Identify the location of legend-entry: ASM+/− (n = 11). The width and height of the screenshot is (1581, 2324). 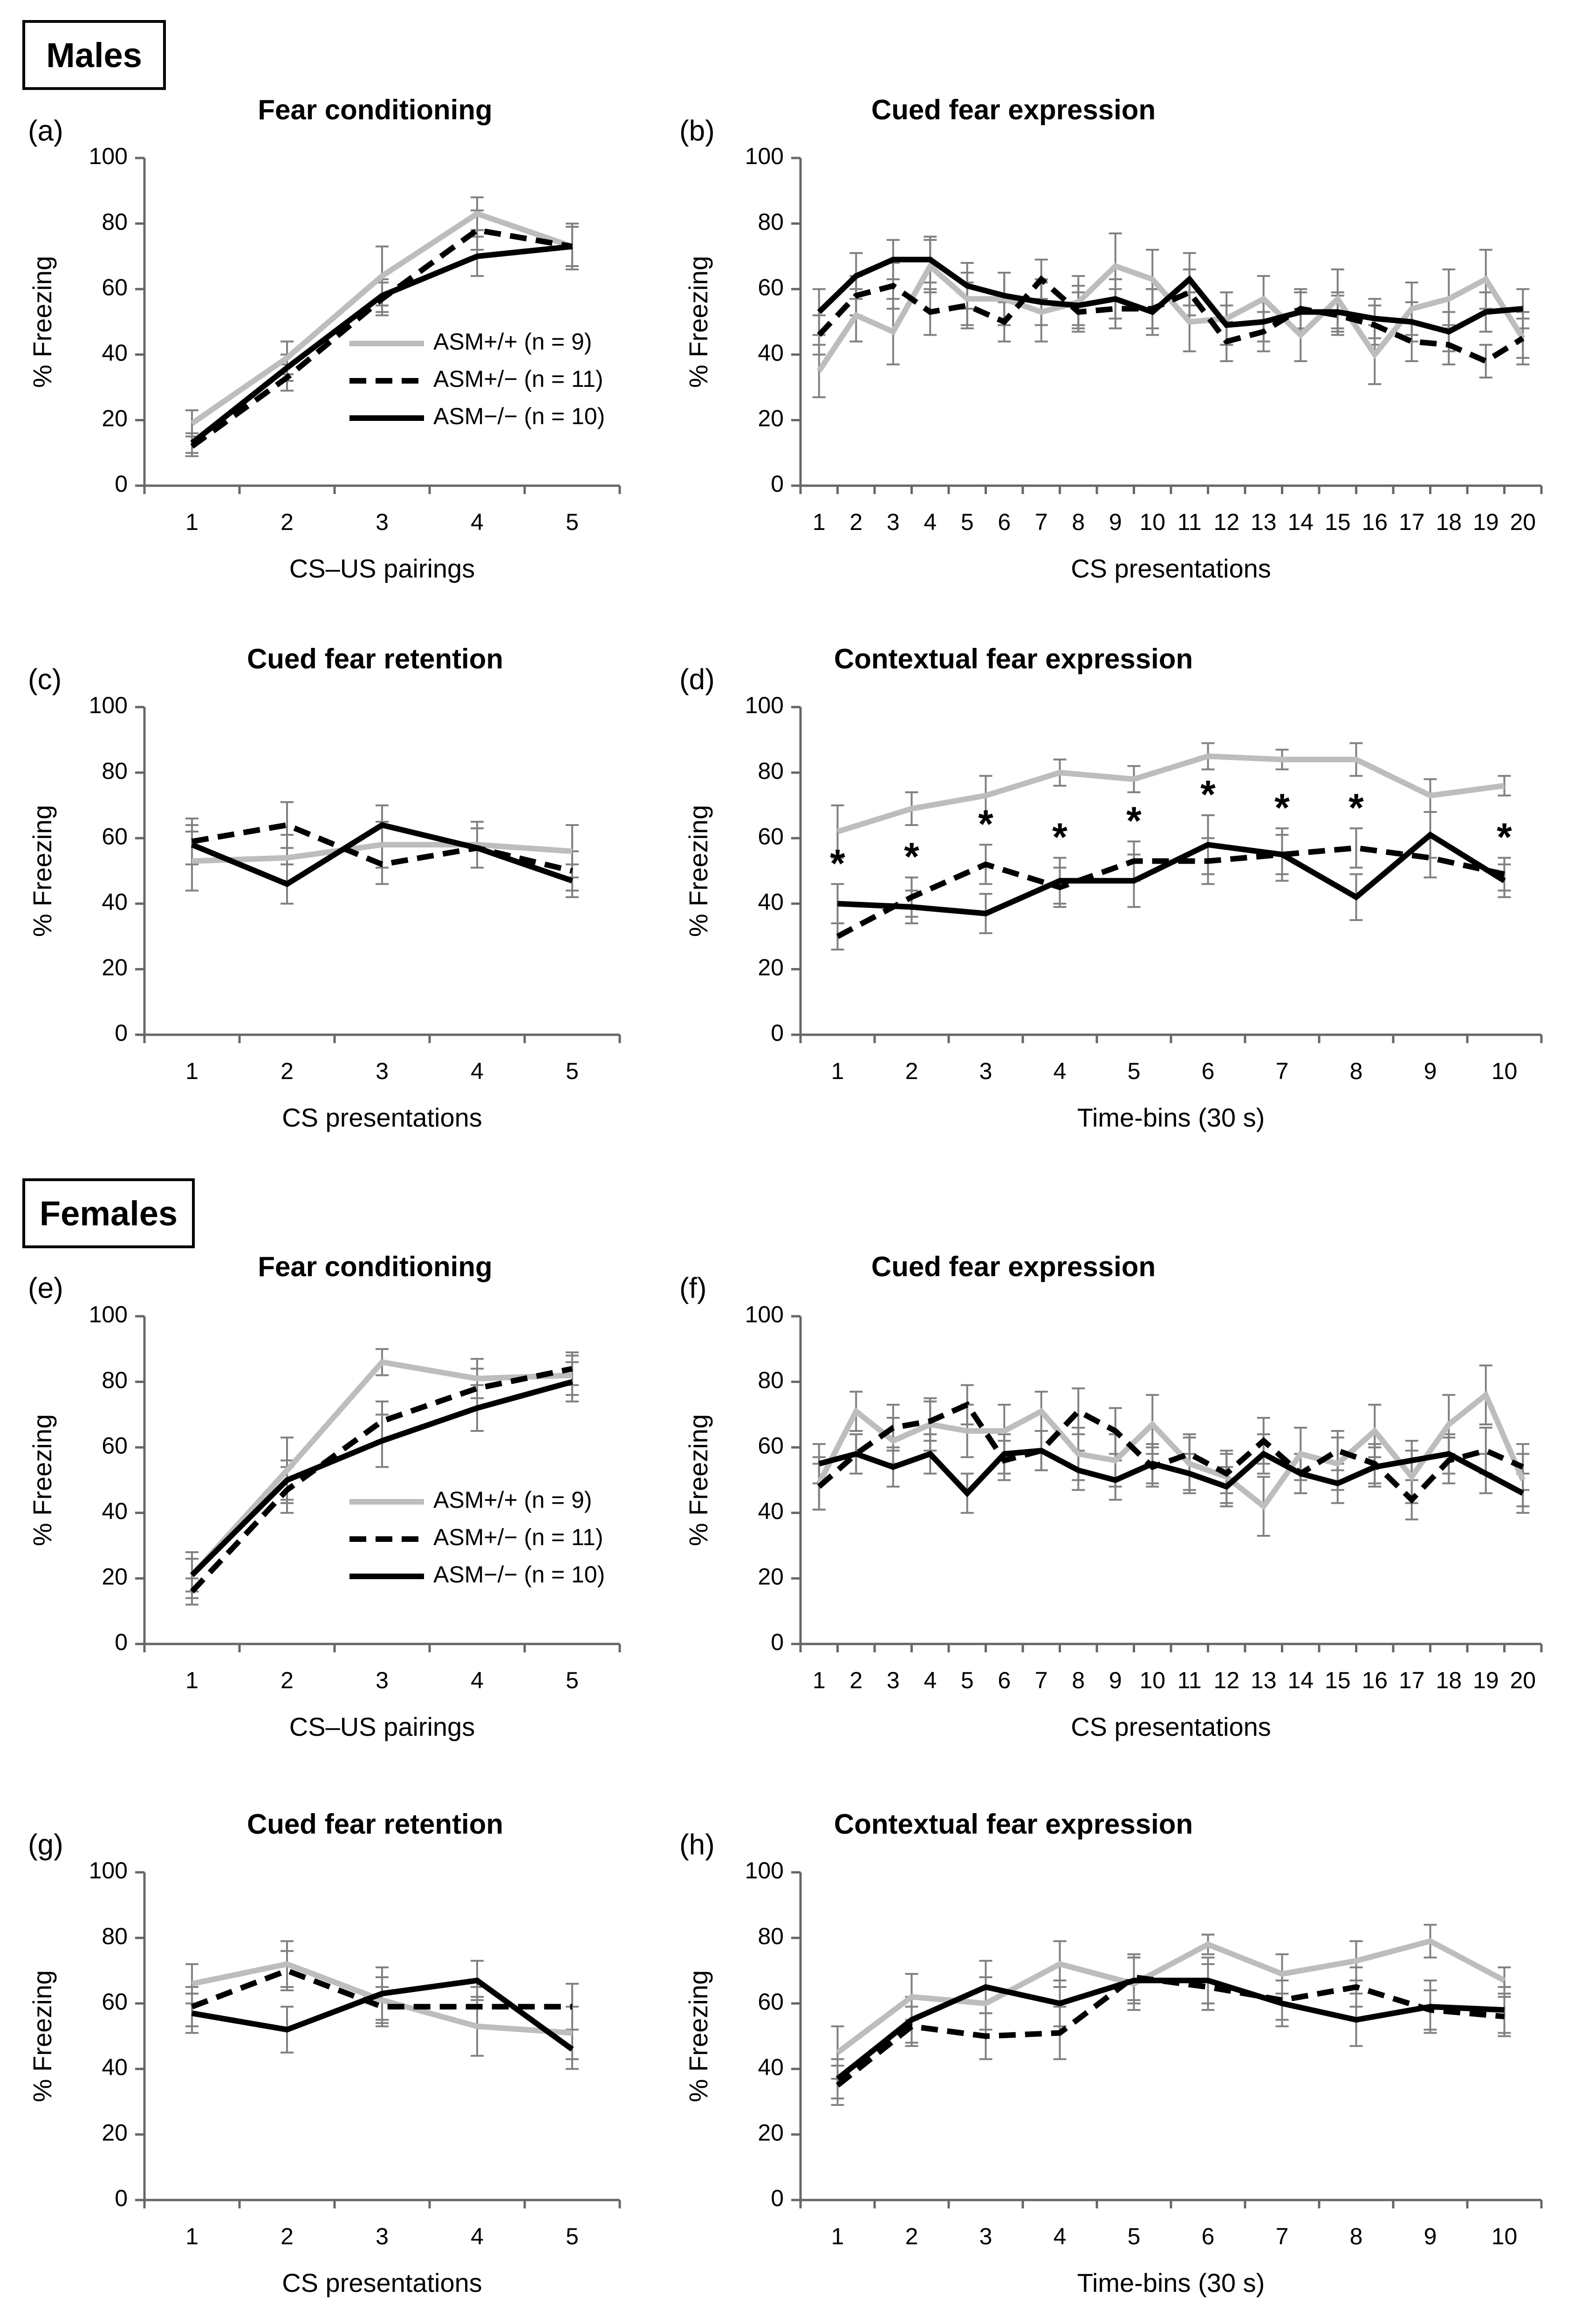
(518, 1537).